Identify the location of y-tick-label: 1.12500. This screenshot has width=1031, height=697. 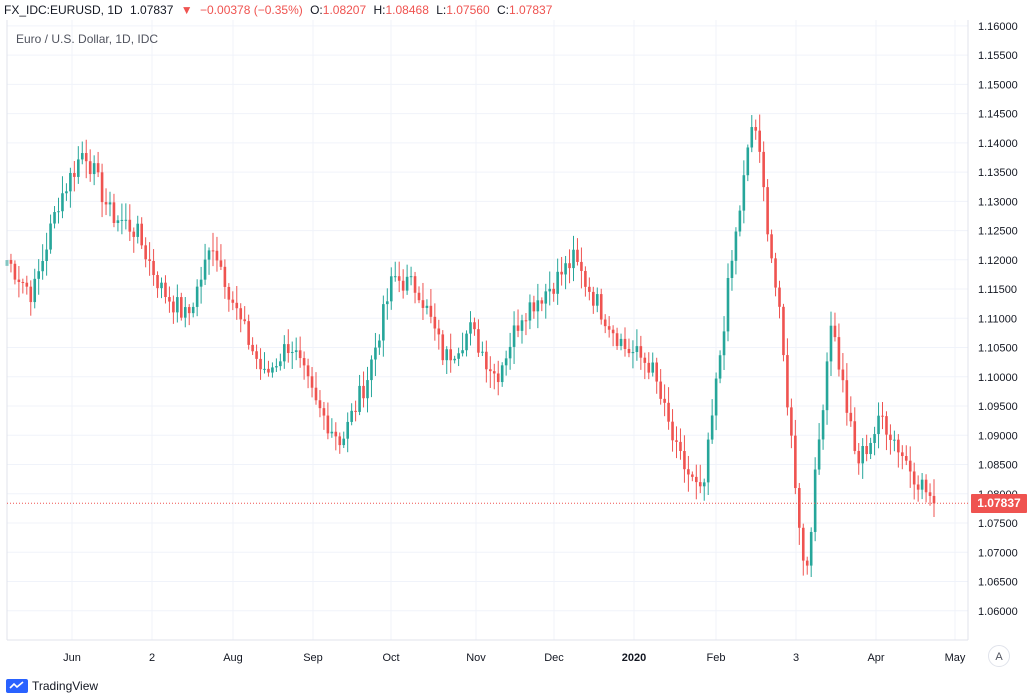
(998, 232).